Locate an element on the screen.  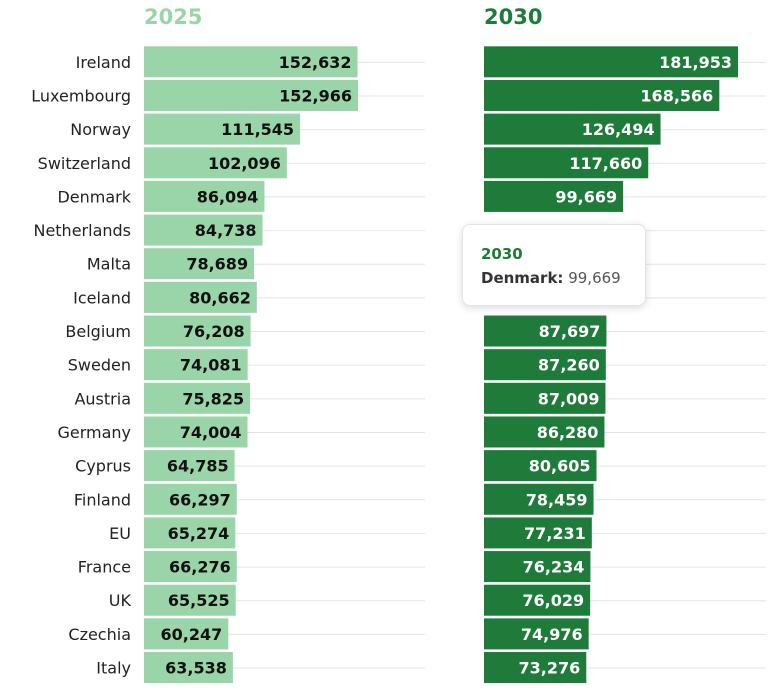
data-label-2025: 74,081 is located at coordinates (211, 365).